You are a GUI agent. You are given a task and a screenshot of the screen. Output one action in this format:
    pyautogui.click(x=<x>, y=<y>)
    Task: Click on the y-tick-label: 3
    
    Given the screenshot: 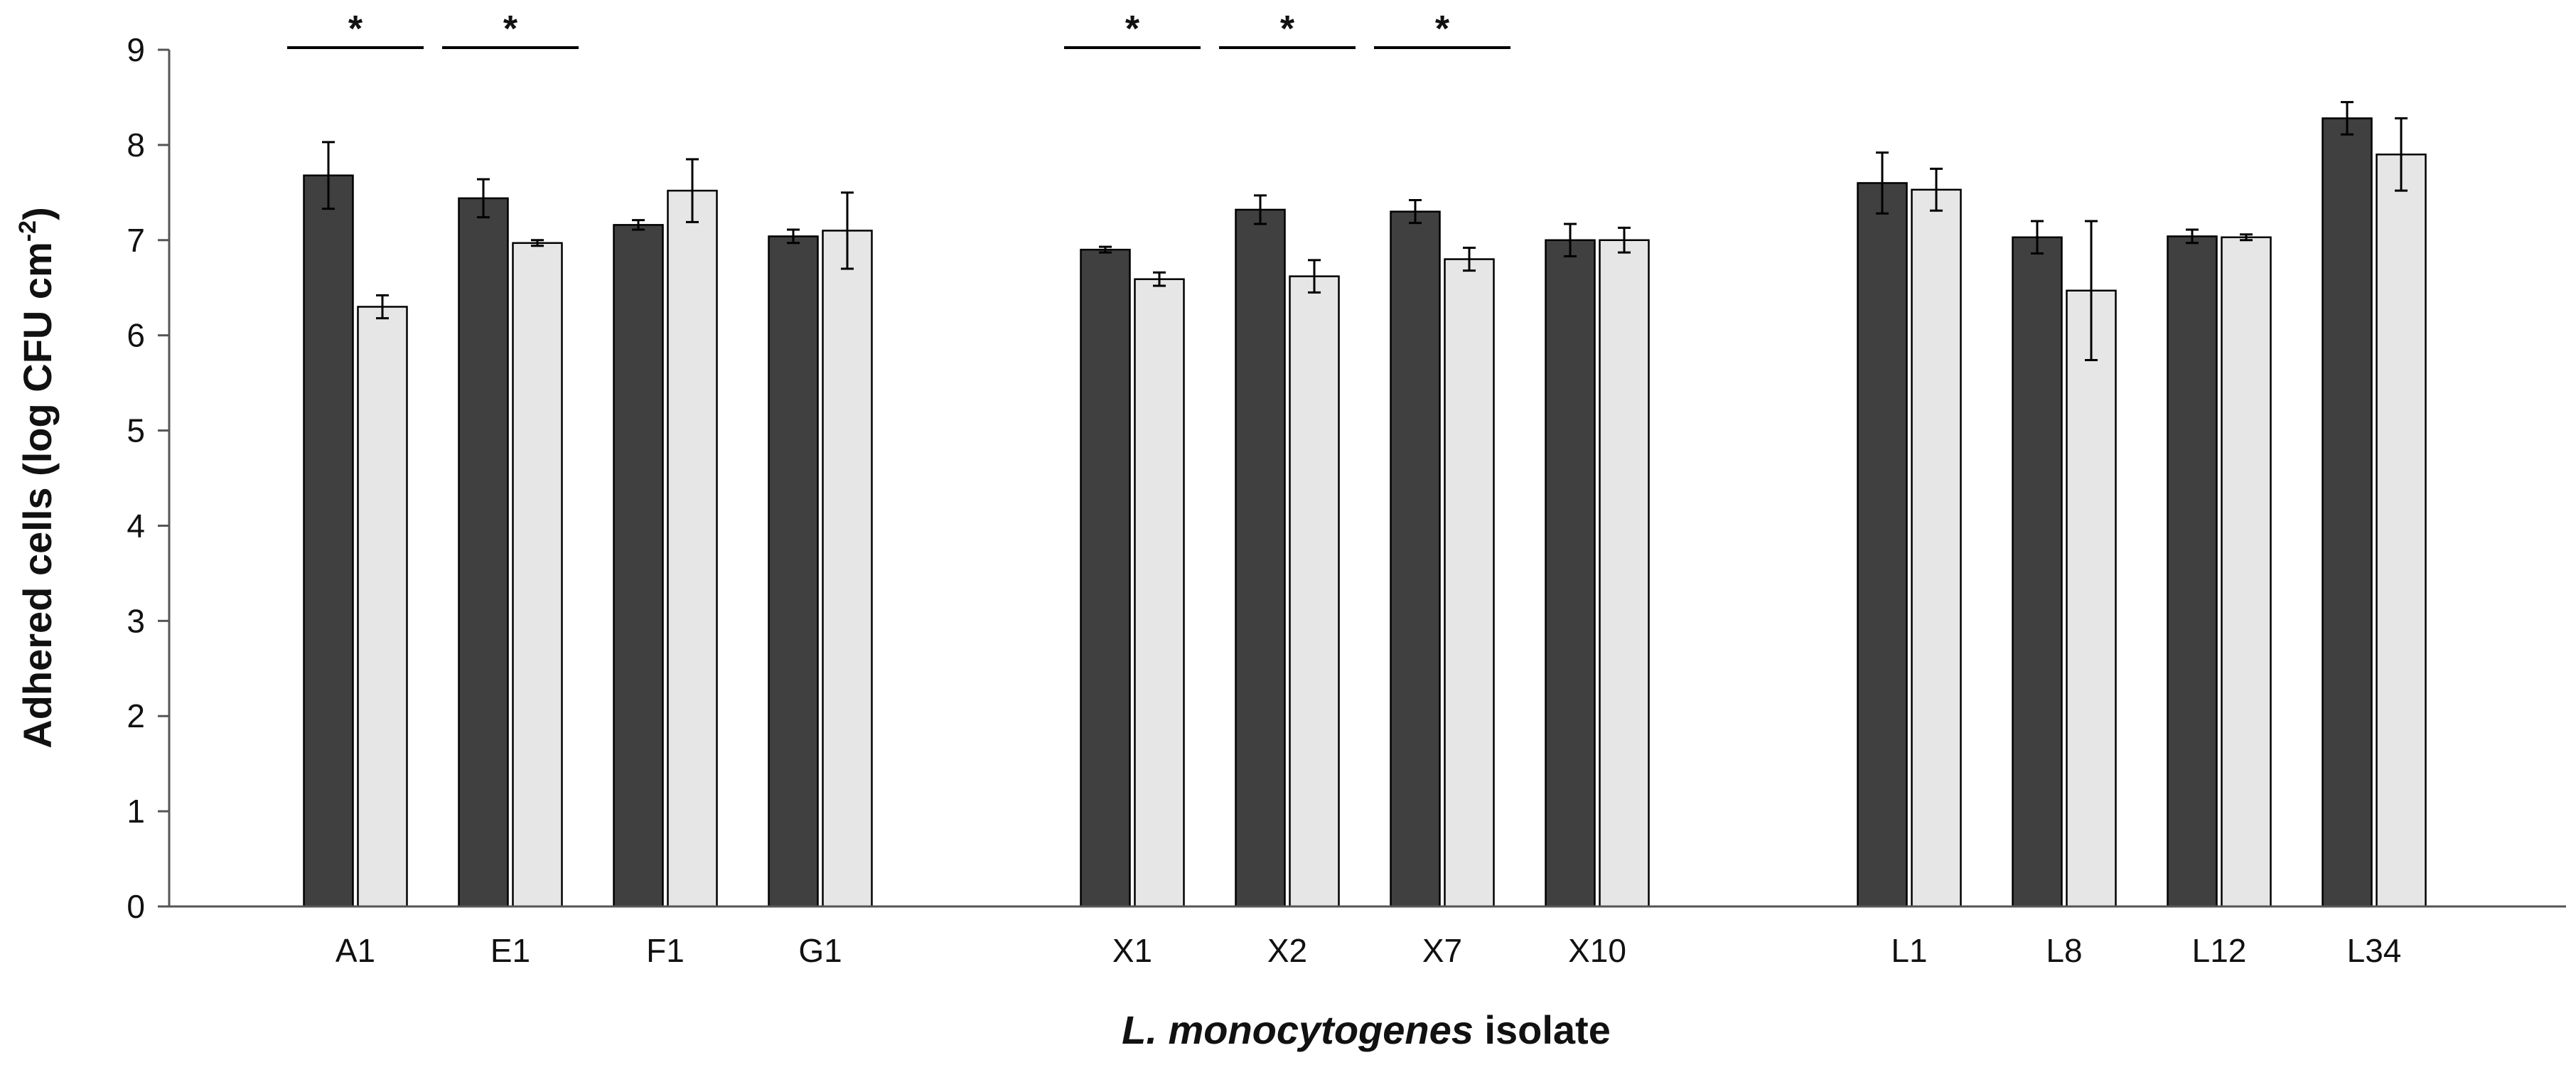 What is the action you would take?
    pyautogui.click(x=136, y=620)
    